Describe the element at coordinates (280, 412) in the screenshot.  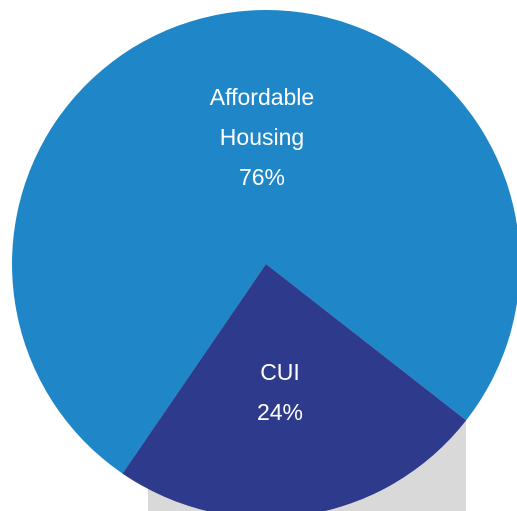
I see `value-label: 24%` at that location.